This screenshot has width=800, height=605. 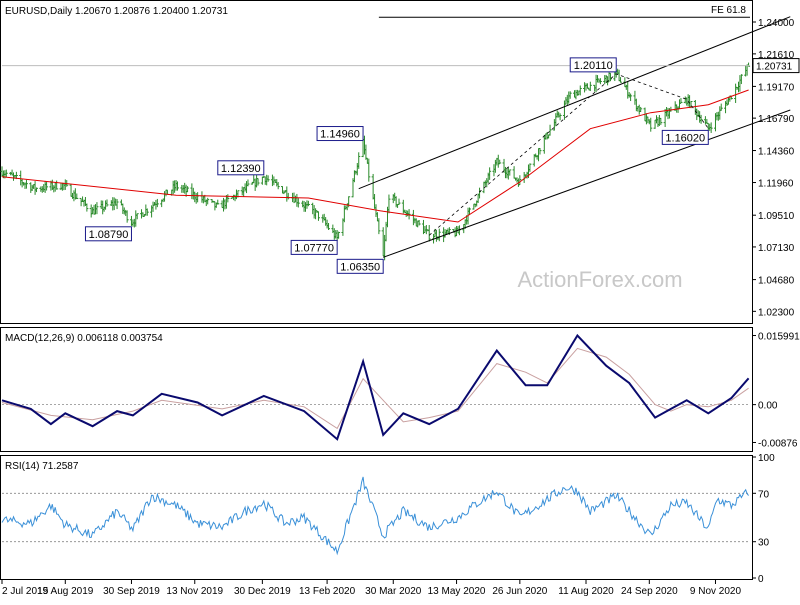 What do you see at coordinates (779, 337) in the screenshot?
I see `macd-axis-tick-label: 0.015991` at bounding box center [779, 337].